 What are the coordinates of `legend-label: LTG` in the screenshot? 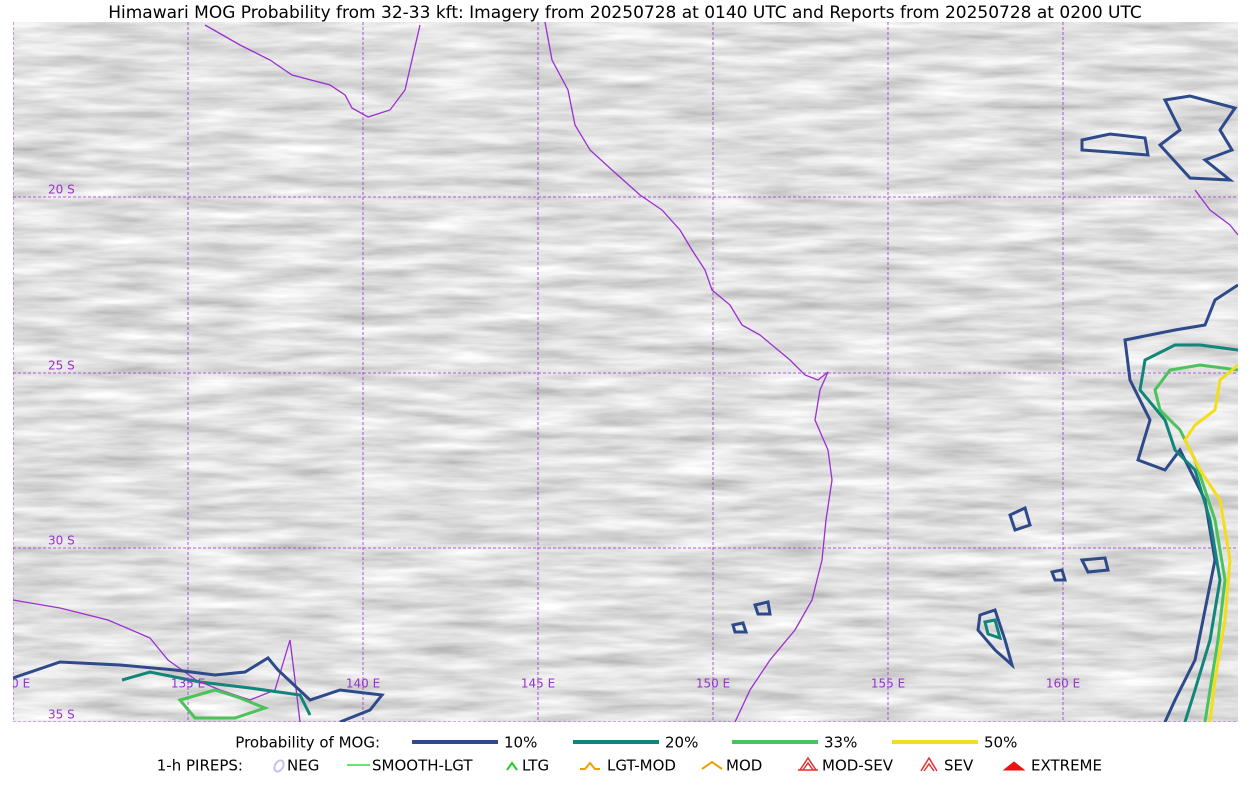 It's located at (535, 766).